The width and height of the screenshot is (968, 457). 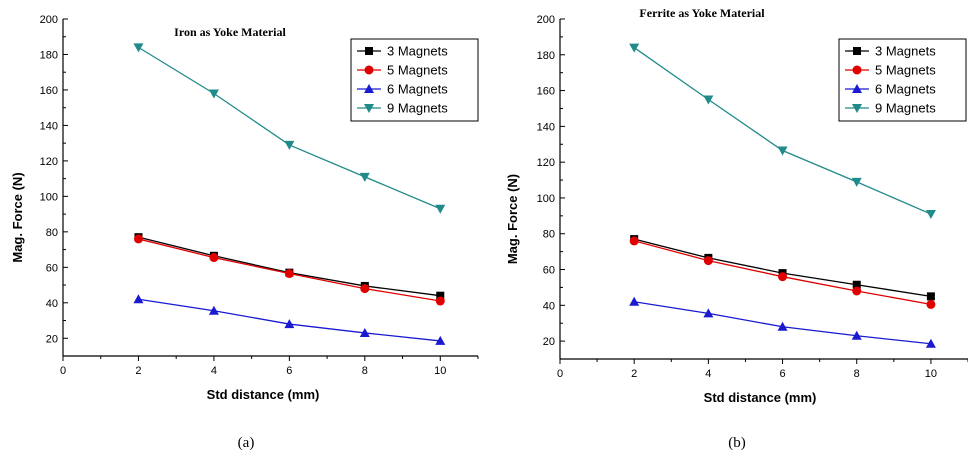 What do you see at coordinates (549, 342) in the screenshot?
I see `y-tick-label: 20` at bounding box center [549, 342].